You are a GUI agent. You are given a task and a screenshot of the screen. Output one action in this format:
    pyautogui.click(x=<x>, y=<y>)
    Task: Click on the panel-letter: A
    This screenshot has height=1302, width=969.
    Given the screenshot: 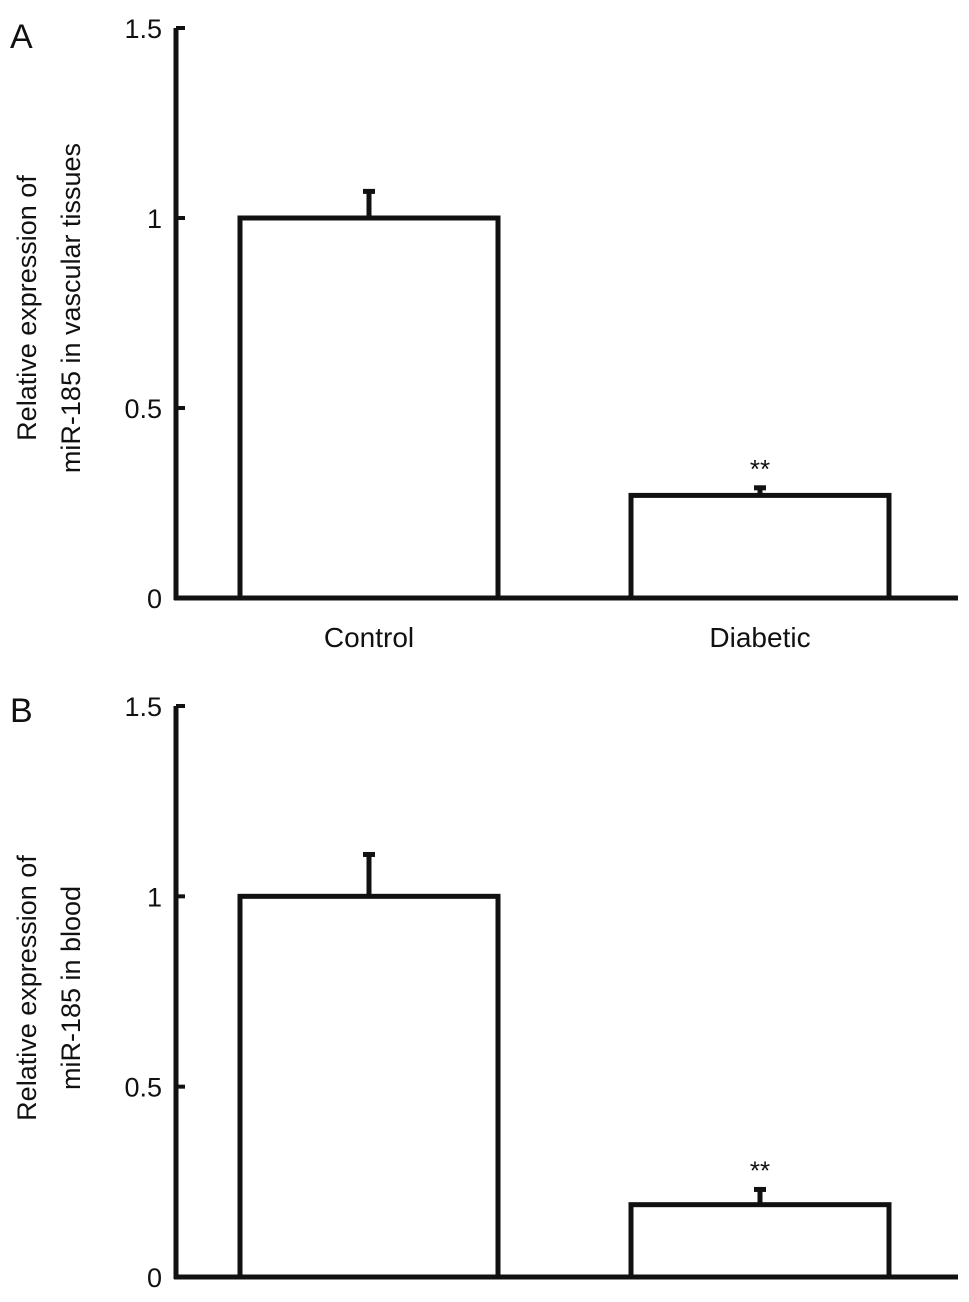 What is the action you would take?
    pyautogui.click(x=21, y=37)
    